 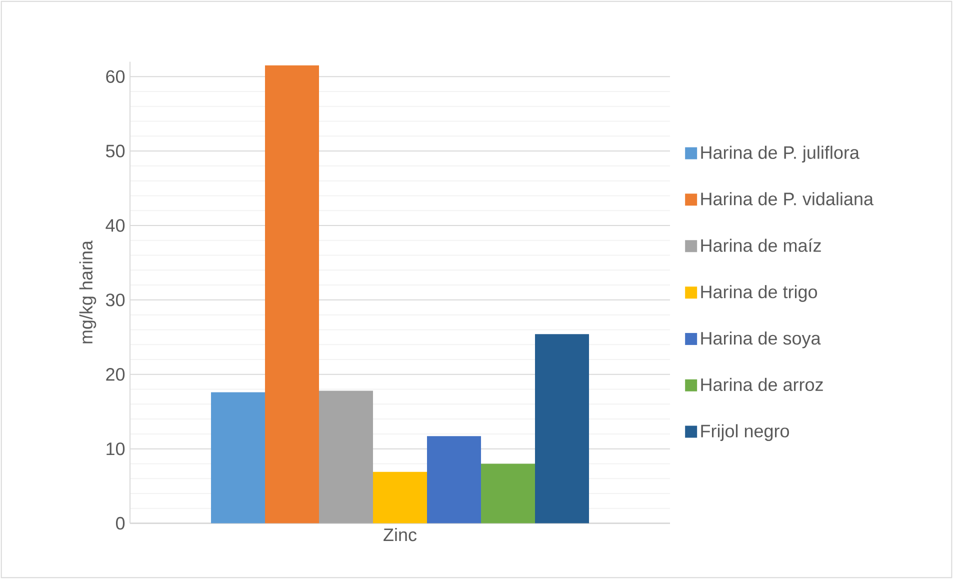 What do you see at coordinates (115, 225) in the screenshot?
I see `y-tick-label: 40` at bounding box center [115, 225].